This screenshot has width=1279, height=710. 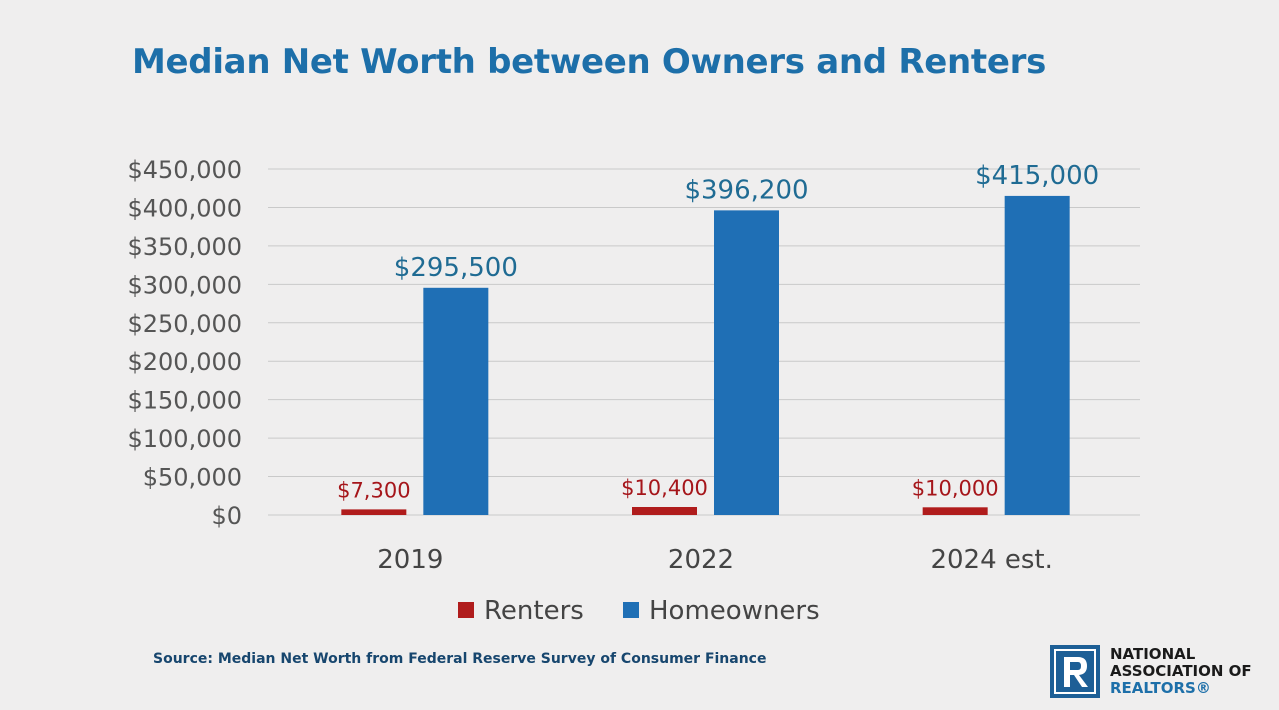 I want to click on logo-text: NATIONAL ASSOCIATION OF REALTORS®, so click(x=1181, y=671).